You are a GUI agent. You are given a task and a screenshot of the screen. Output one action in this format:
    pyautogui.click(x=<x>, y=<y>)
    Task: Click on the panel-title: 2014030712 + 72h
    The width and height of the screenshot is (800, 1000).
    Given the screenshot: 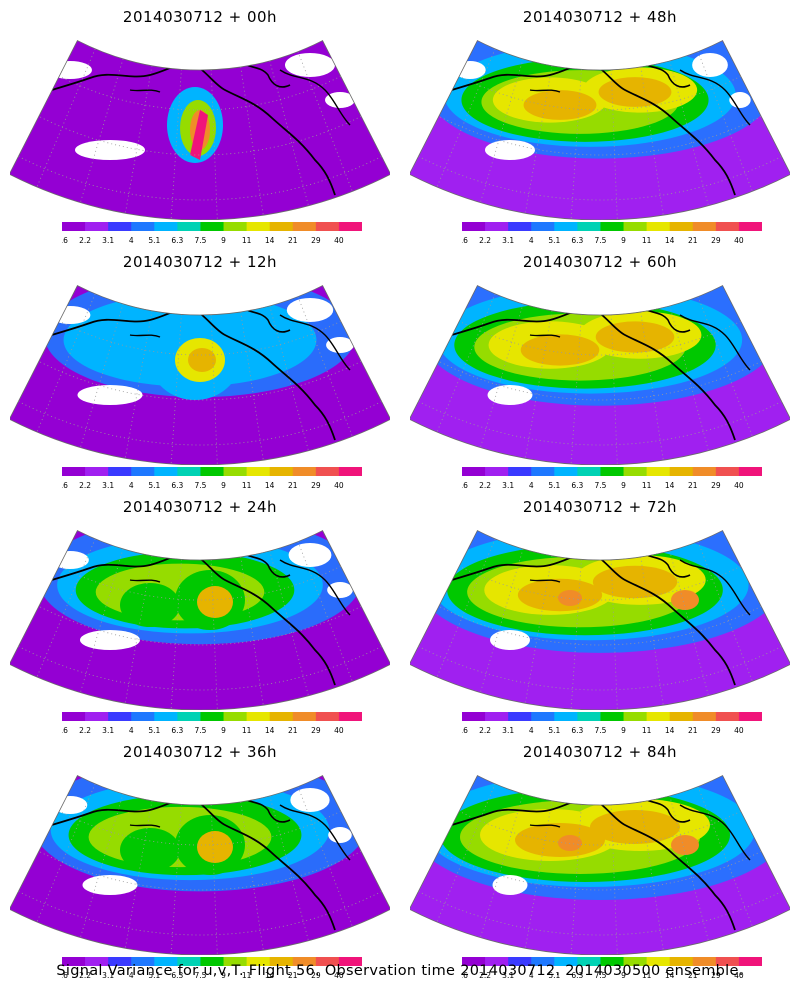 What is the action you would take?
    pyautogui.click(x=600, y=507)
    